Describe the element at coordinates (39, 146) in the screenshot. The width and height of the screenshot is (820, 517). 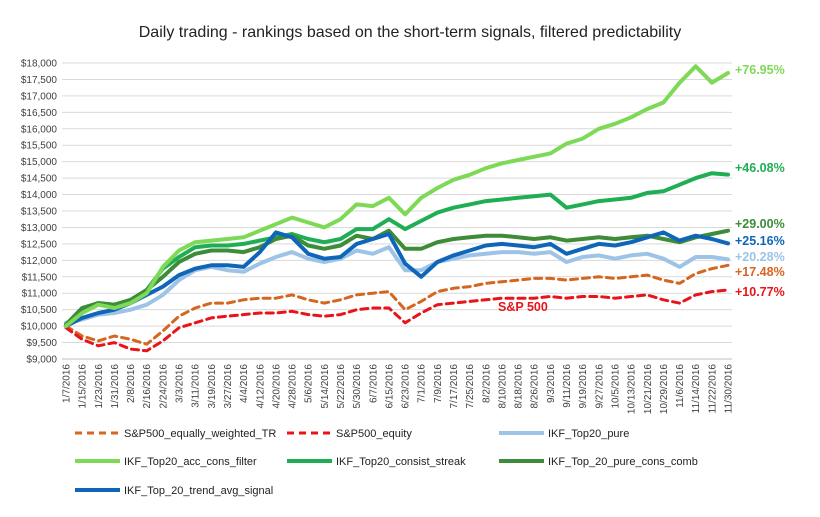
I see `y-tick-label: $15,500` at that location.